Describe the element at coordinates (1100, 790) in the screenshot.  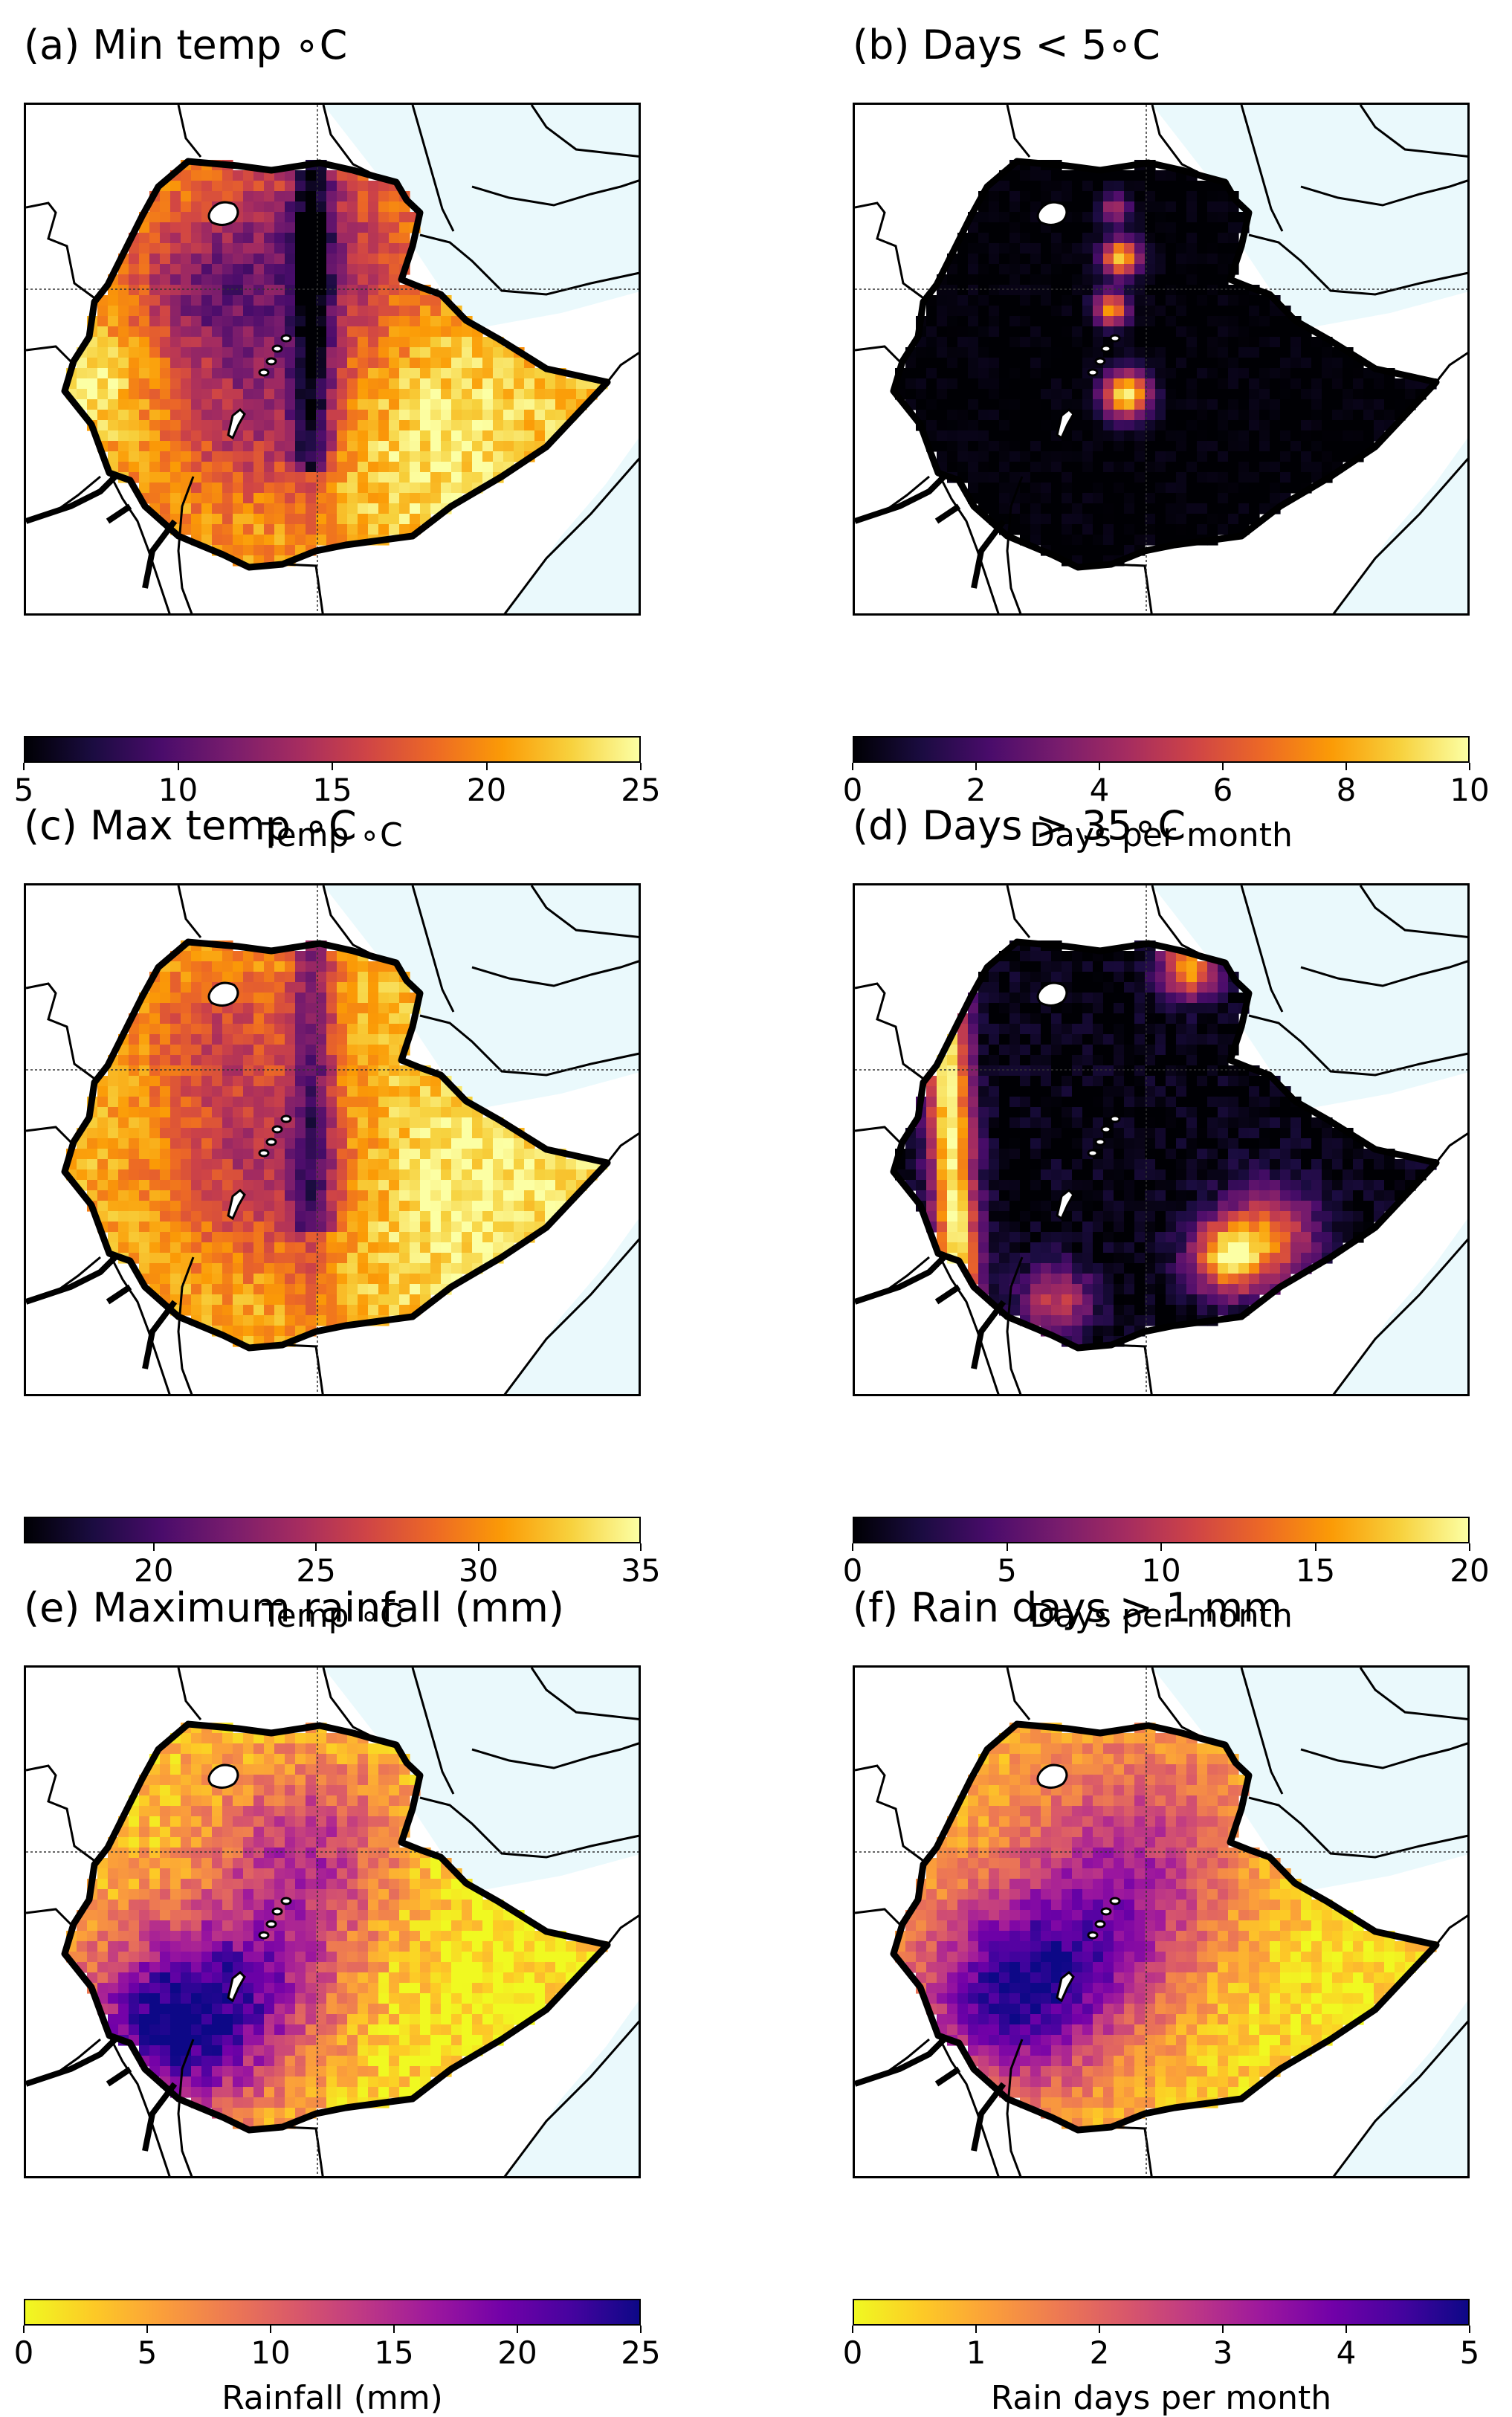
I see `colorbar-tick-label: 4` at that location.